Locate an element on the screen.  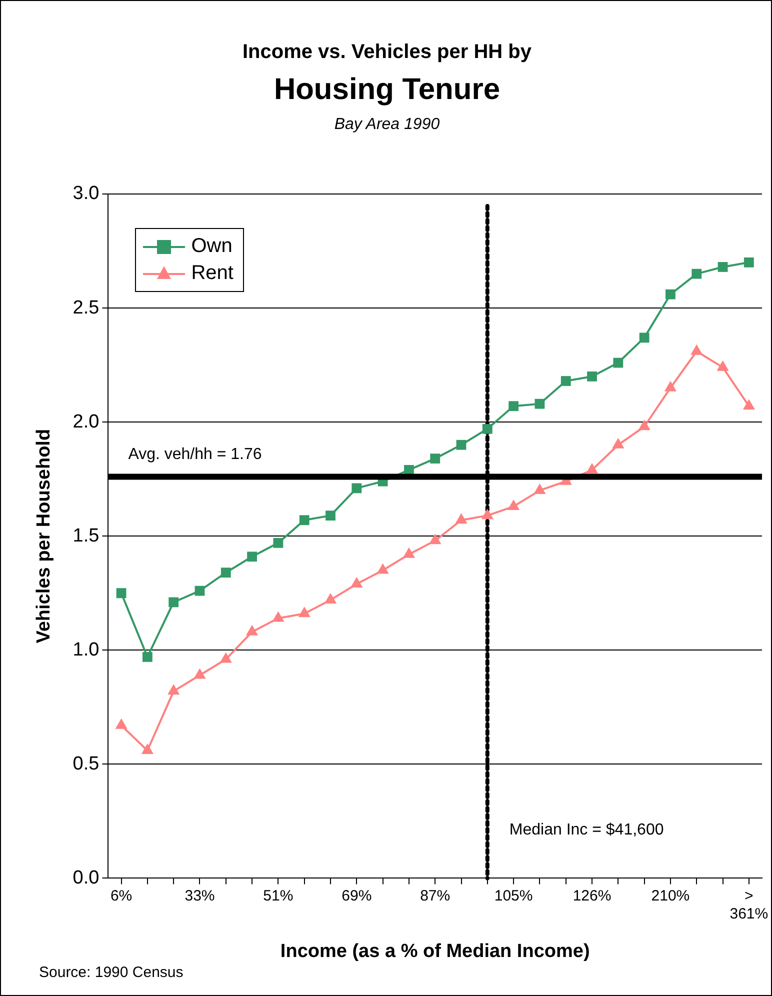
y-tick-label: 3.0 is located at coordinates (86, 193).